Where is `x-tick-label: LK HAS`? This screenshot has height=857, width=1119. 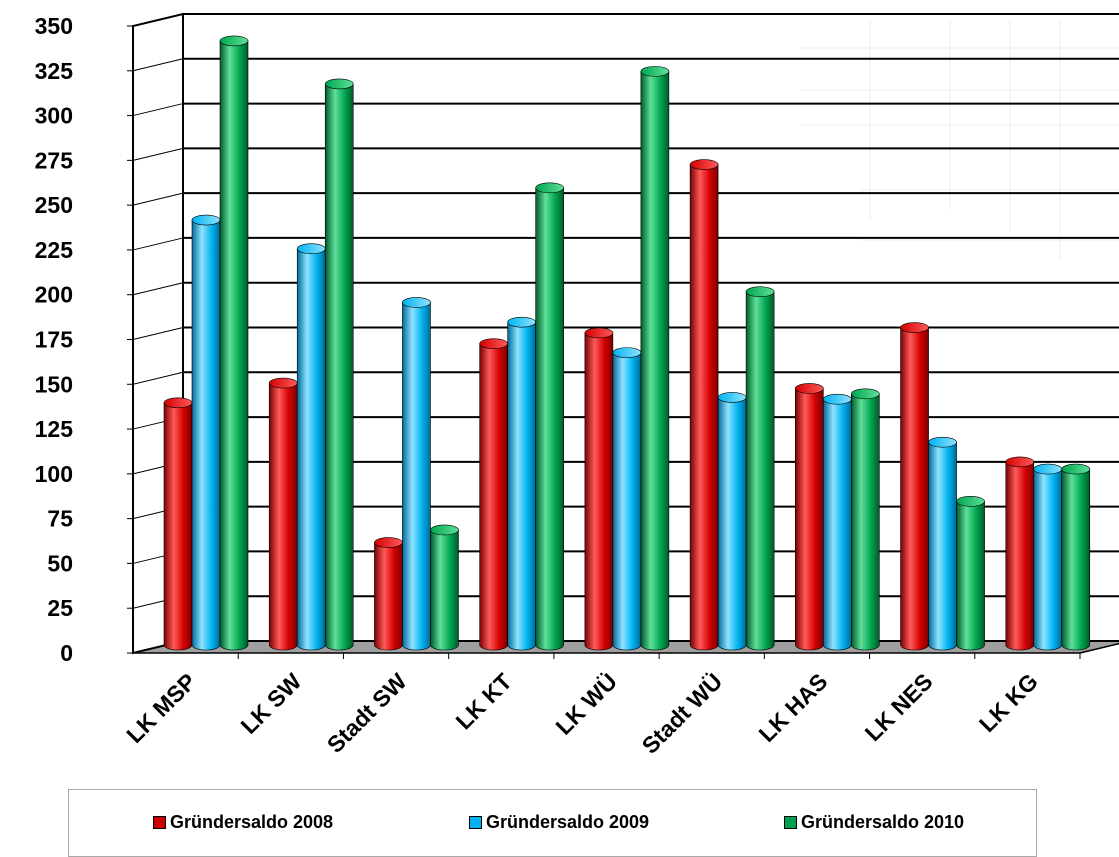
x-tick-label: LK HAS is located at coordinates (793, 707).